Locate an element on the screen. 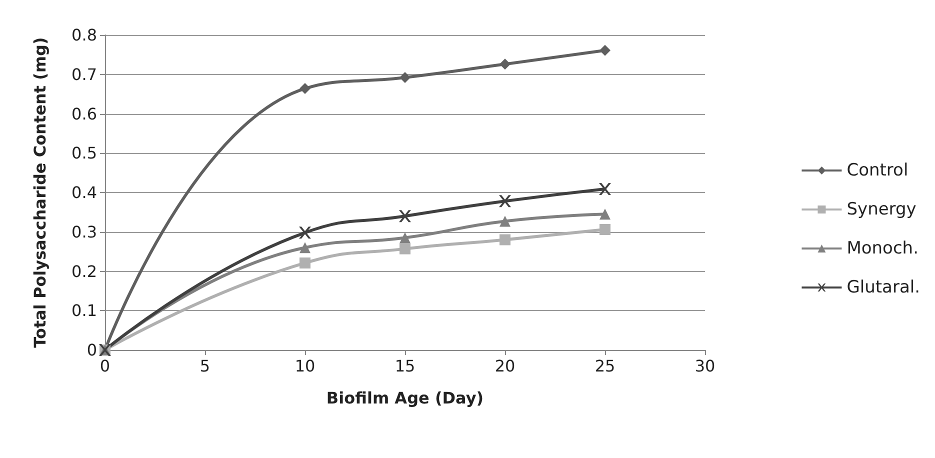 The width and height of the screenshot is (935, 458). x-tick-label: 30 is located at coordinates (705, 366).